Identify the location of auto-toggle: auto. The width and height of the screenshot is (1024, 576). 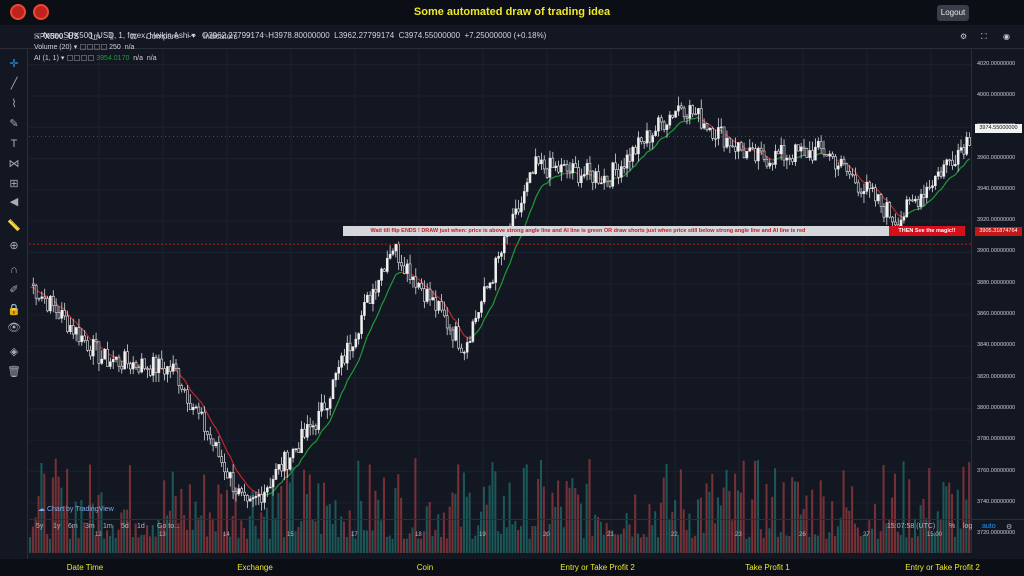
(989, 526).